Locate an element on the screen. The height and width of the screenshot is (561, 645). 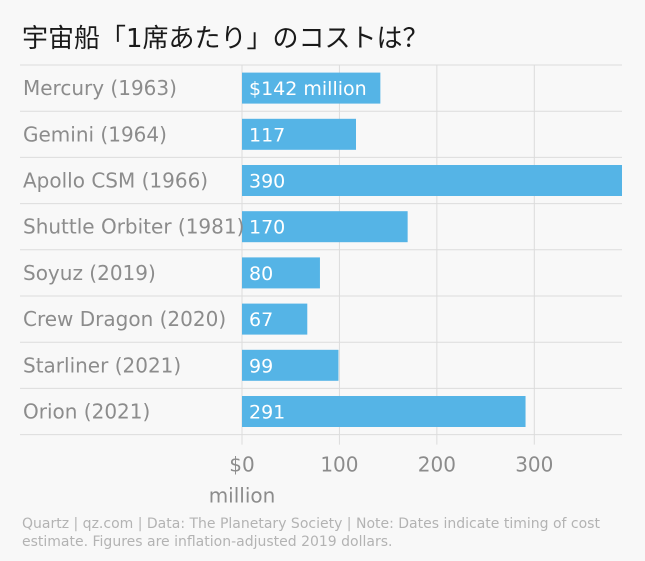
x-tick-label: 200 is located at coordinates (437, 465).